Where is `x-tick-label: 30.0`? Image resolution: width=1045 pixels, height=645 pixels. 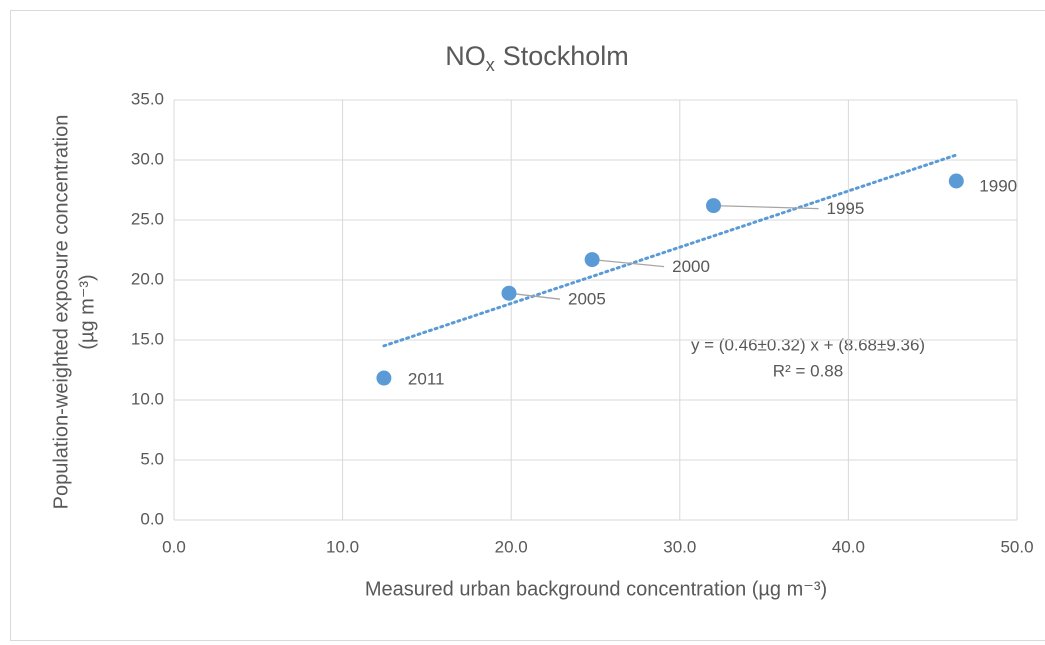 x-tick-label: 30.0 is located at coordinates (679, 546).